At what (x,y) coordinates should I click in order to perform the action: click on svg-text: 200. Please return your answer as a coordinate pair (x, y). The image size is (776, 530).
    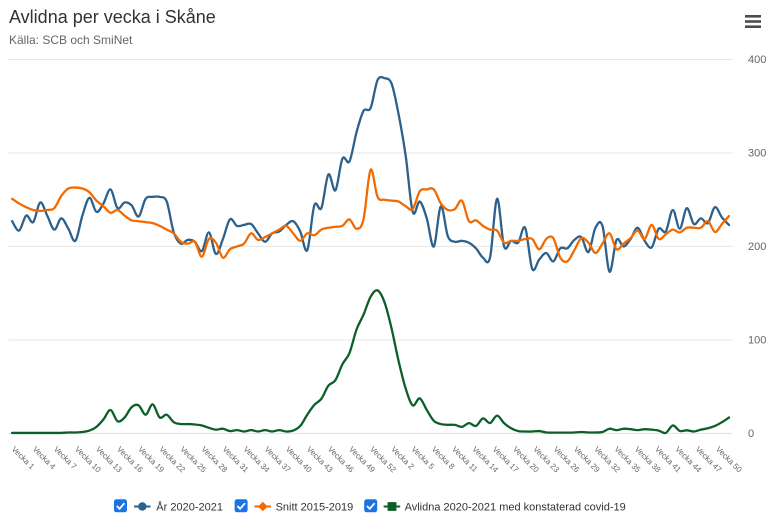
    Looking at the image, I should click on (757, 247).